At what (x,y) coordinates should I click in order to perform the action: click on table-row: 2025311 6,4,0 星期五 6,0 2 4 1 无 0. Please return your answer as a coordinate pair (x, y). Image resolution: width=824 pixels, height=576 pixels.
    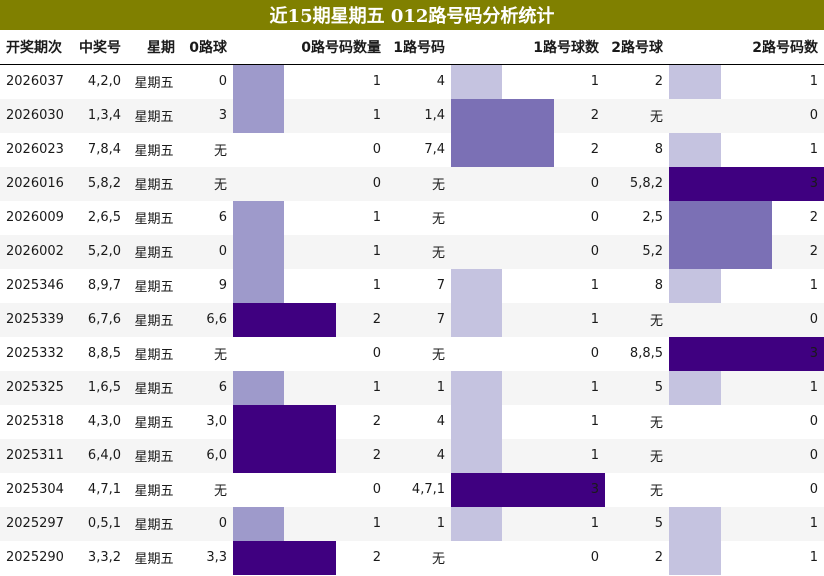
    Looking at the image, I should click on (412, 455).